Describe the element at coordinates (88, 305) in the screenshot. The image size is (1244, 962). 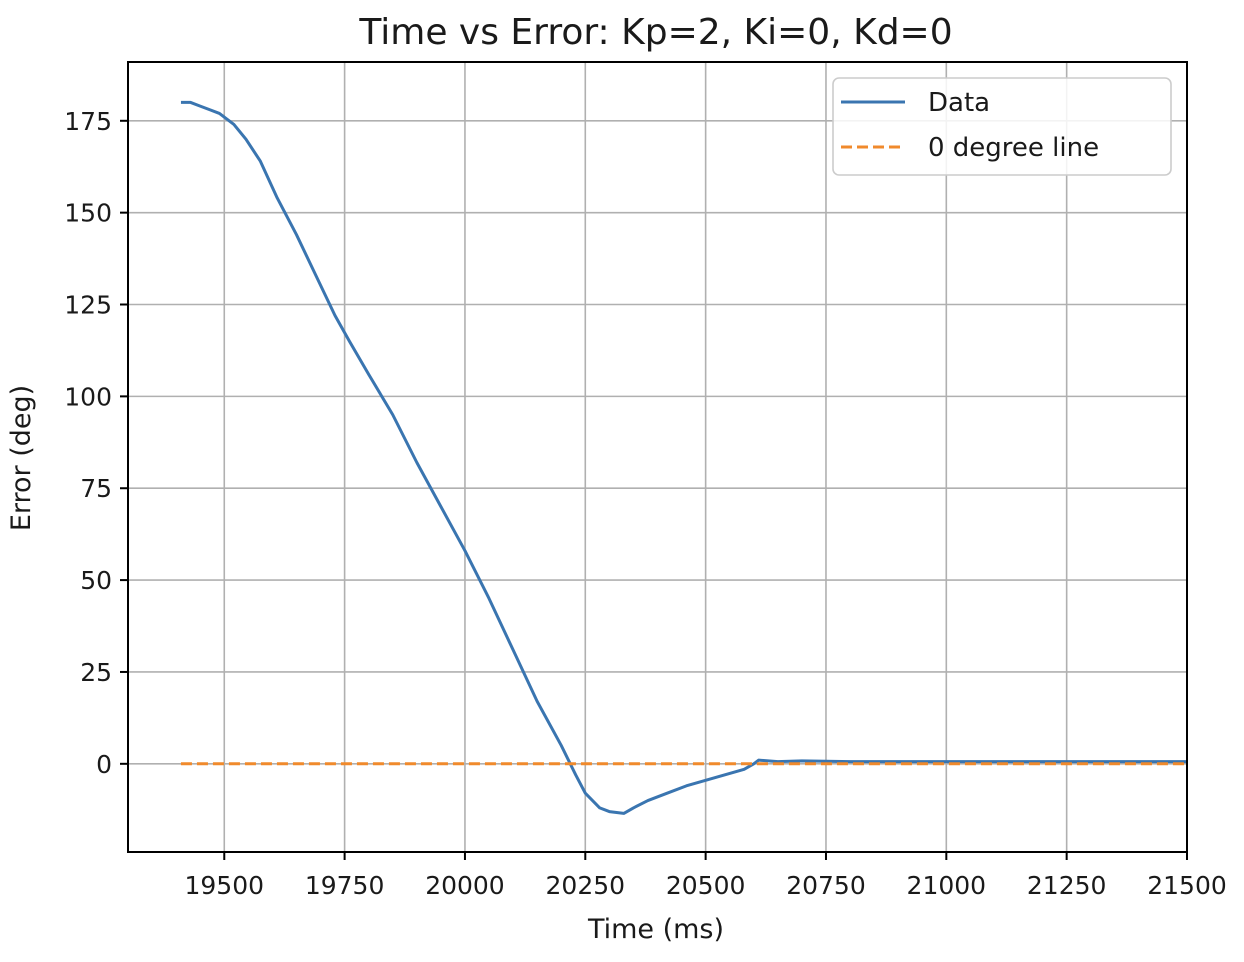
I see `y-tick-label: 125` at that location.